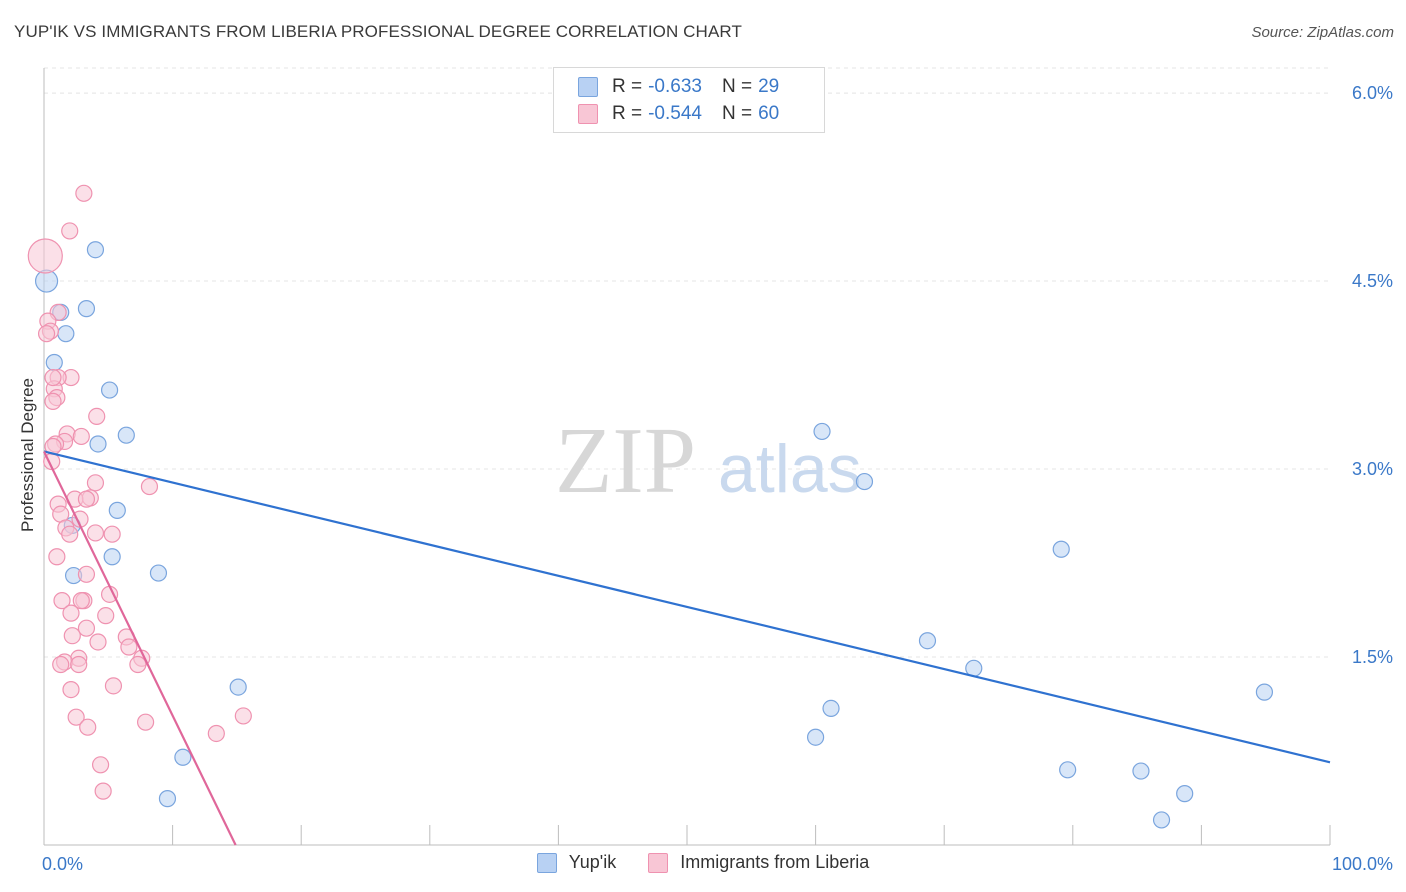 This screenshot has height=892, width=1406. Describe the element at coordinates (62, 864) in the screenshot. I see `x-tick-label: 0.0%` at that location.